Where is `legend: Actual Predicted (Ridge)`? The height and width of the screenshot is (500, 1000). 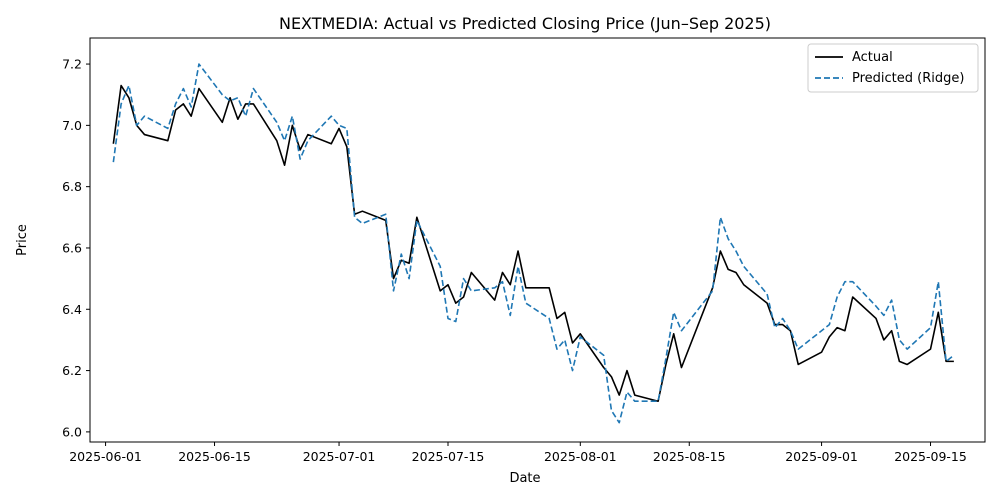 legend: Actual Predicted (Ridge) is located at coordinates (893, 68).